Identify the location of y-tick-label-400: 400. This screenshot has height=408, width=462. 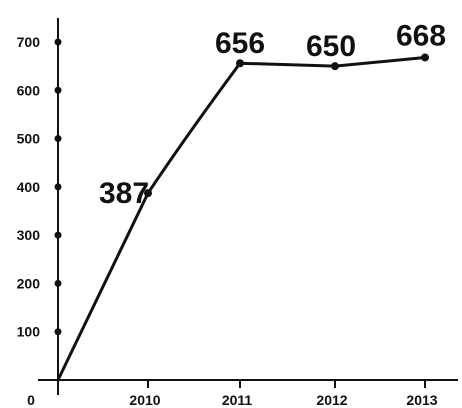
(29, 187).